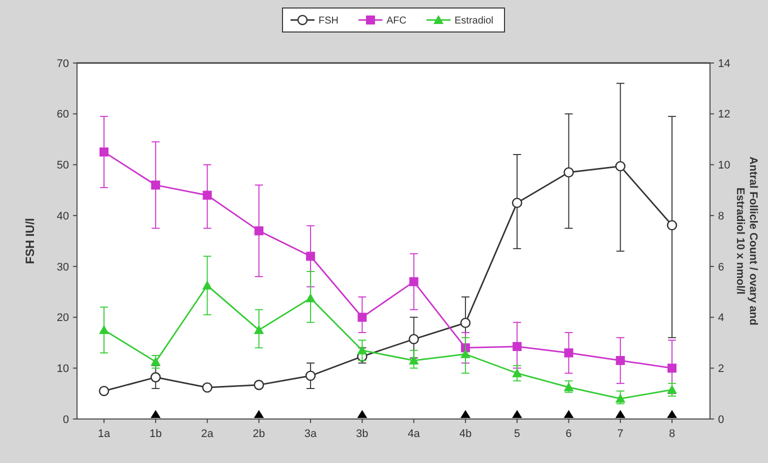 Image resolution: width=768 pixels, height=463 pixels. Describe the element at coordinates (721, 368) in the screenshot. I see `y2-tick-label: 2` at that location.